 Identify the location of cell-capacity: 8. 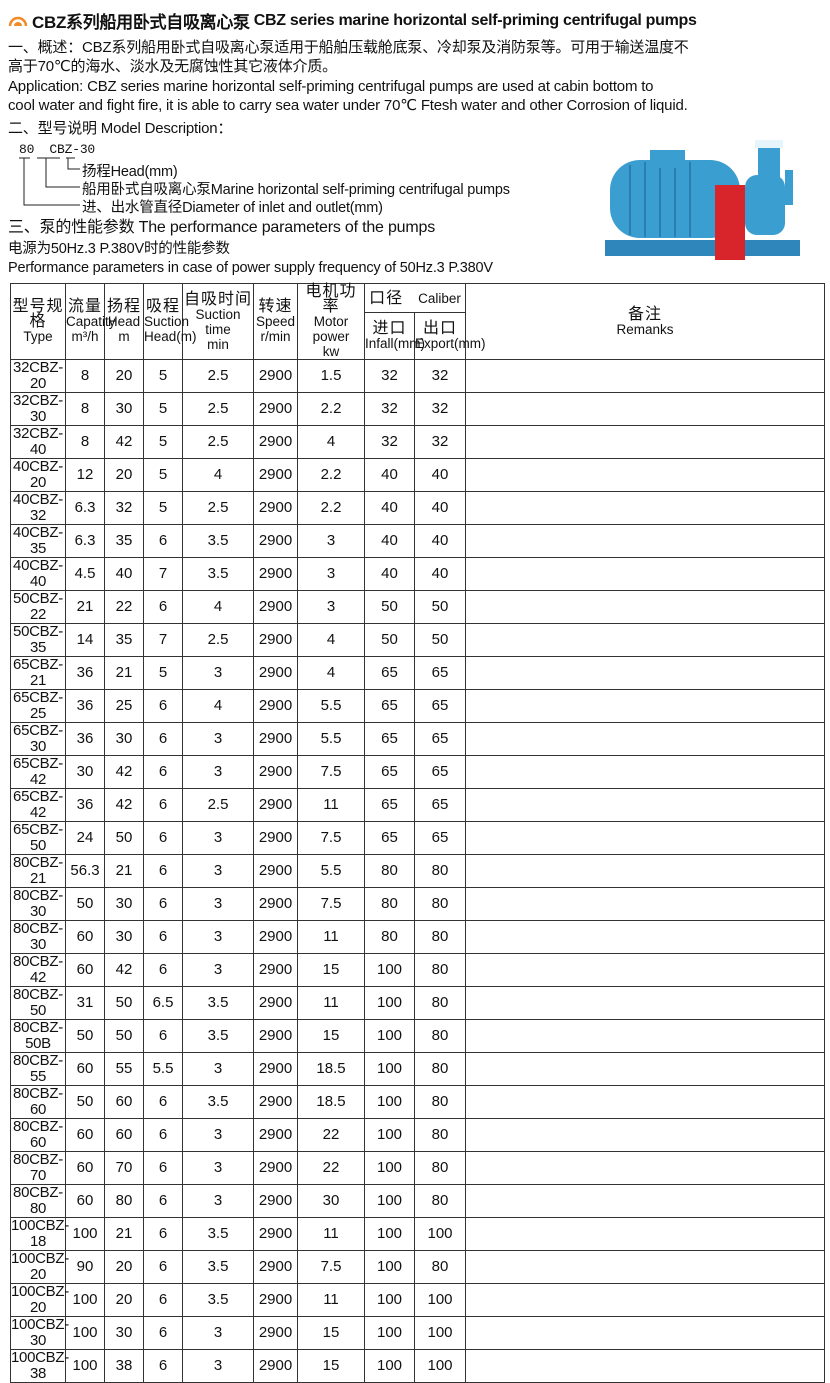
(85, 442).